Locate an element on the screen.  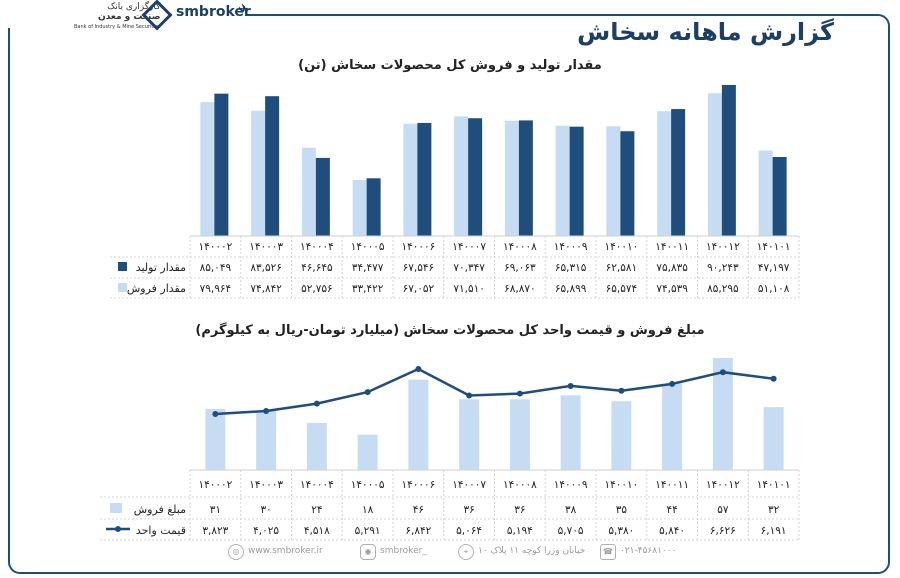
globe-icon: ◎ is located at coordinates (236, 552).